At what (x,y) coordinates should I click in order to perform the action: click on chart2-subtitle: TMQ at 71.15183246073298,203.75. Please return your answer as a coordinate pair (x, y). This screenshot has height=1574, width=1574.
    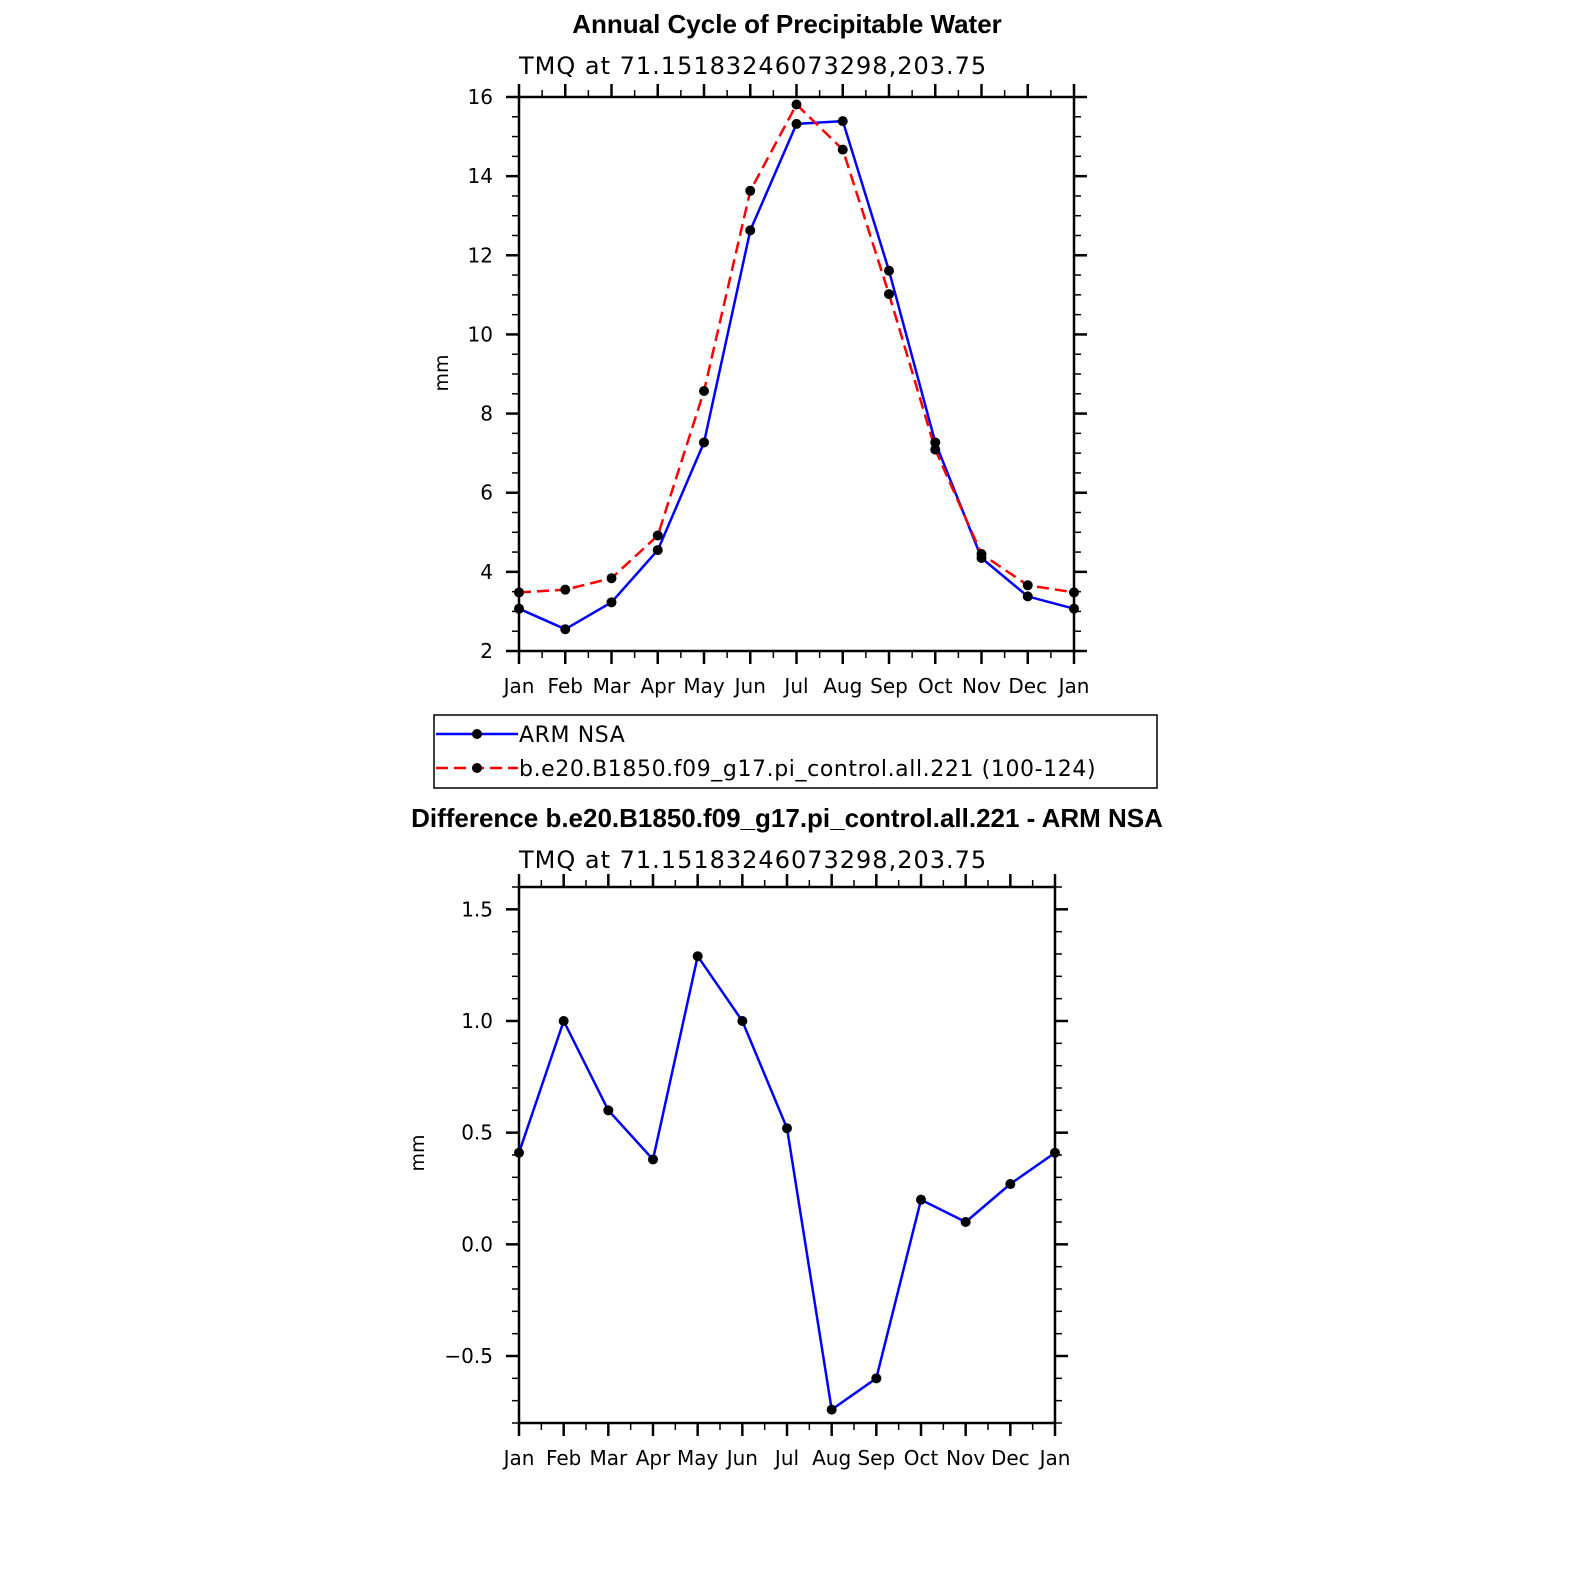
    Looking at the image, I should click on (752, 860).